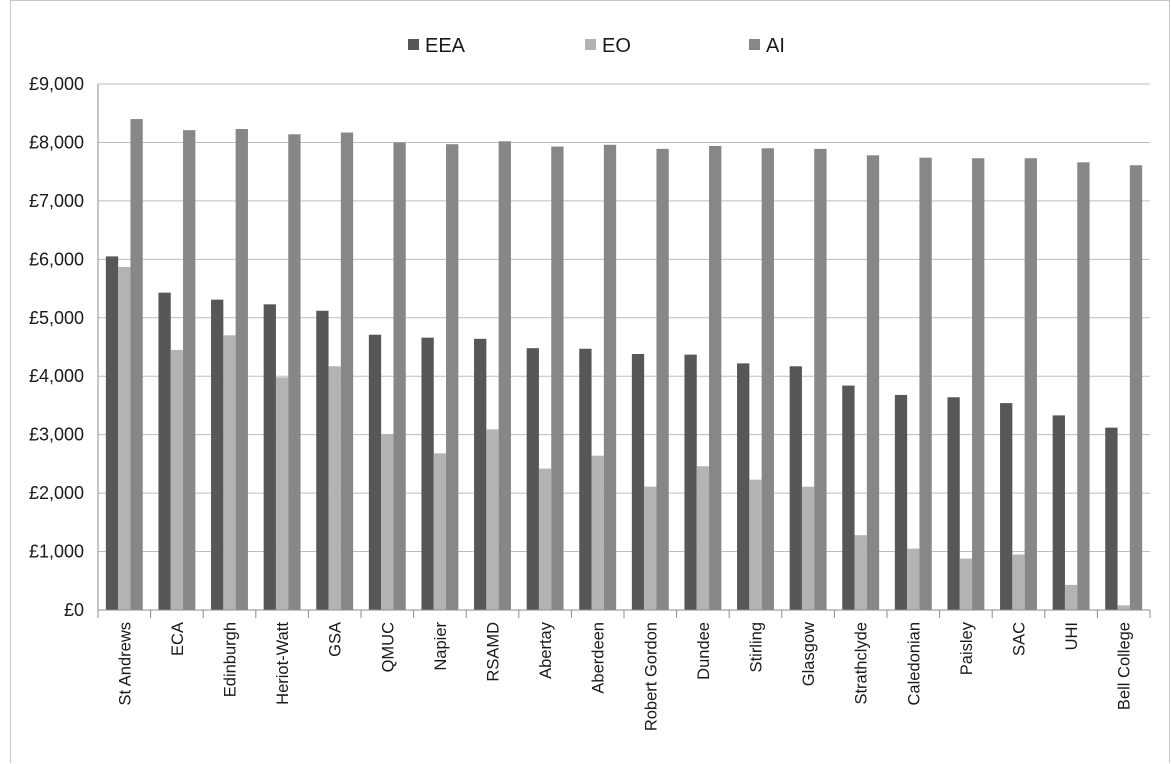 The height and width of the screenshot is (764, 1171). I want to click on legend-label-eea: EEA, so click(445, 46).